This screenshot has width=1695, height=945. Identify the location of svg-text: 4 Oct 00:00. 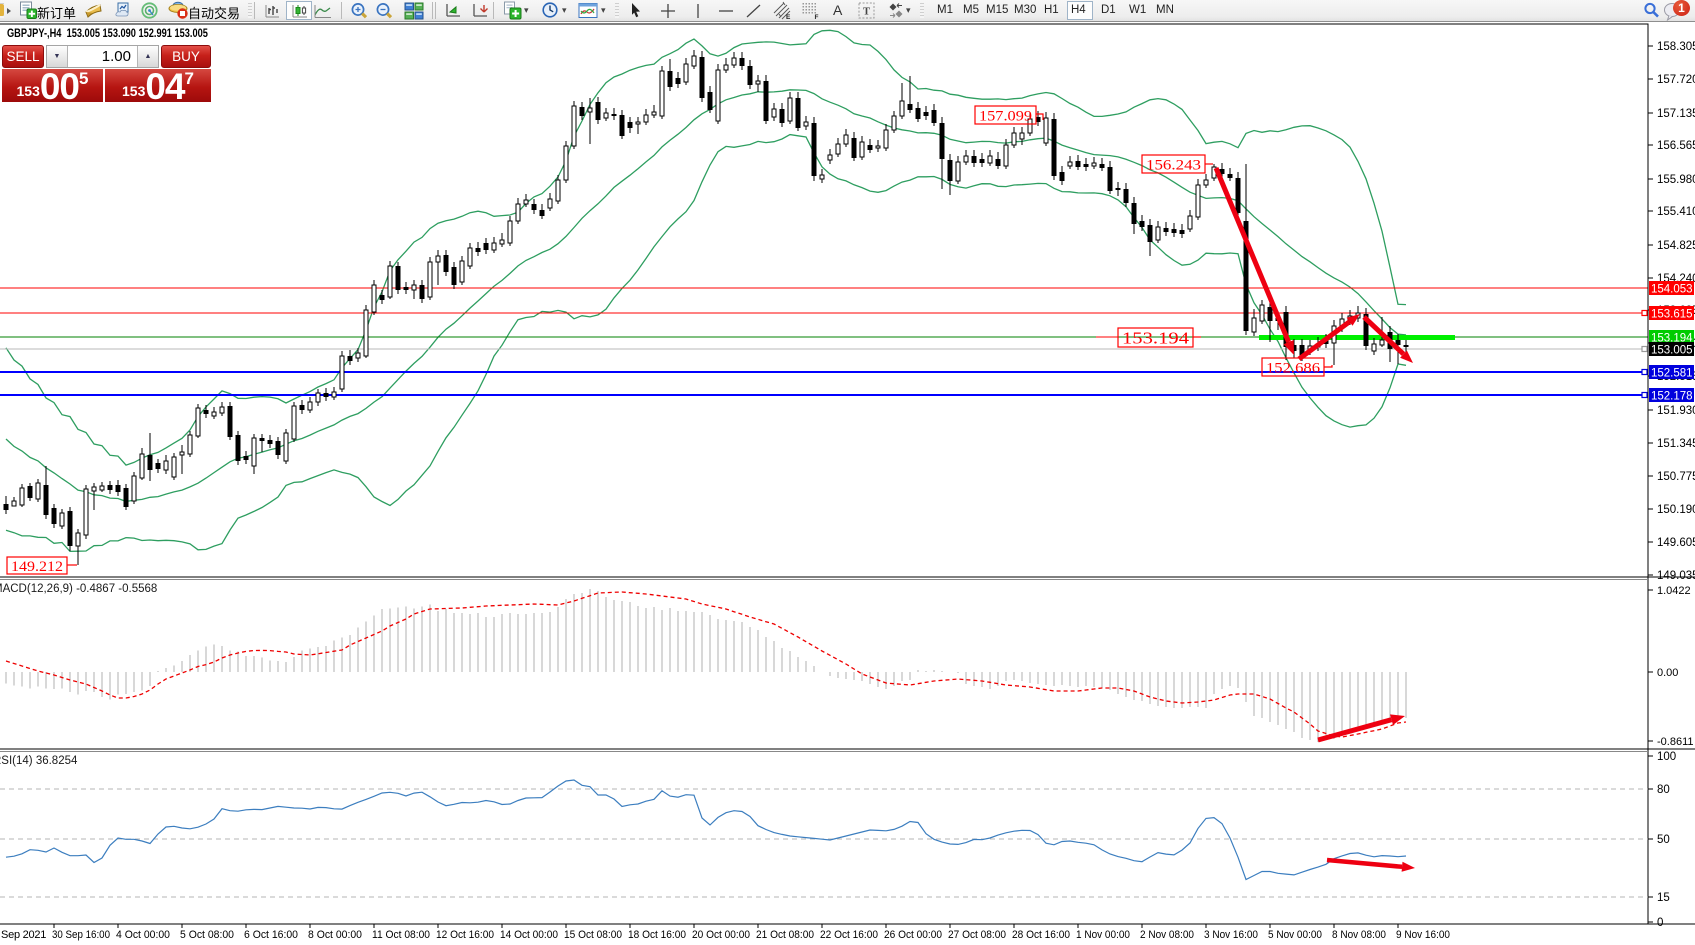
(143, 935).